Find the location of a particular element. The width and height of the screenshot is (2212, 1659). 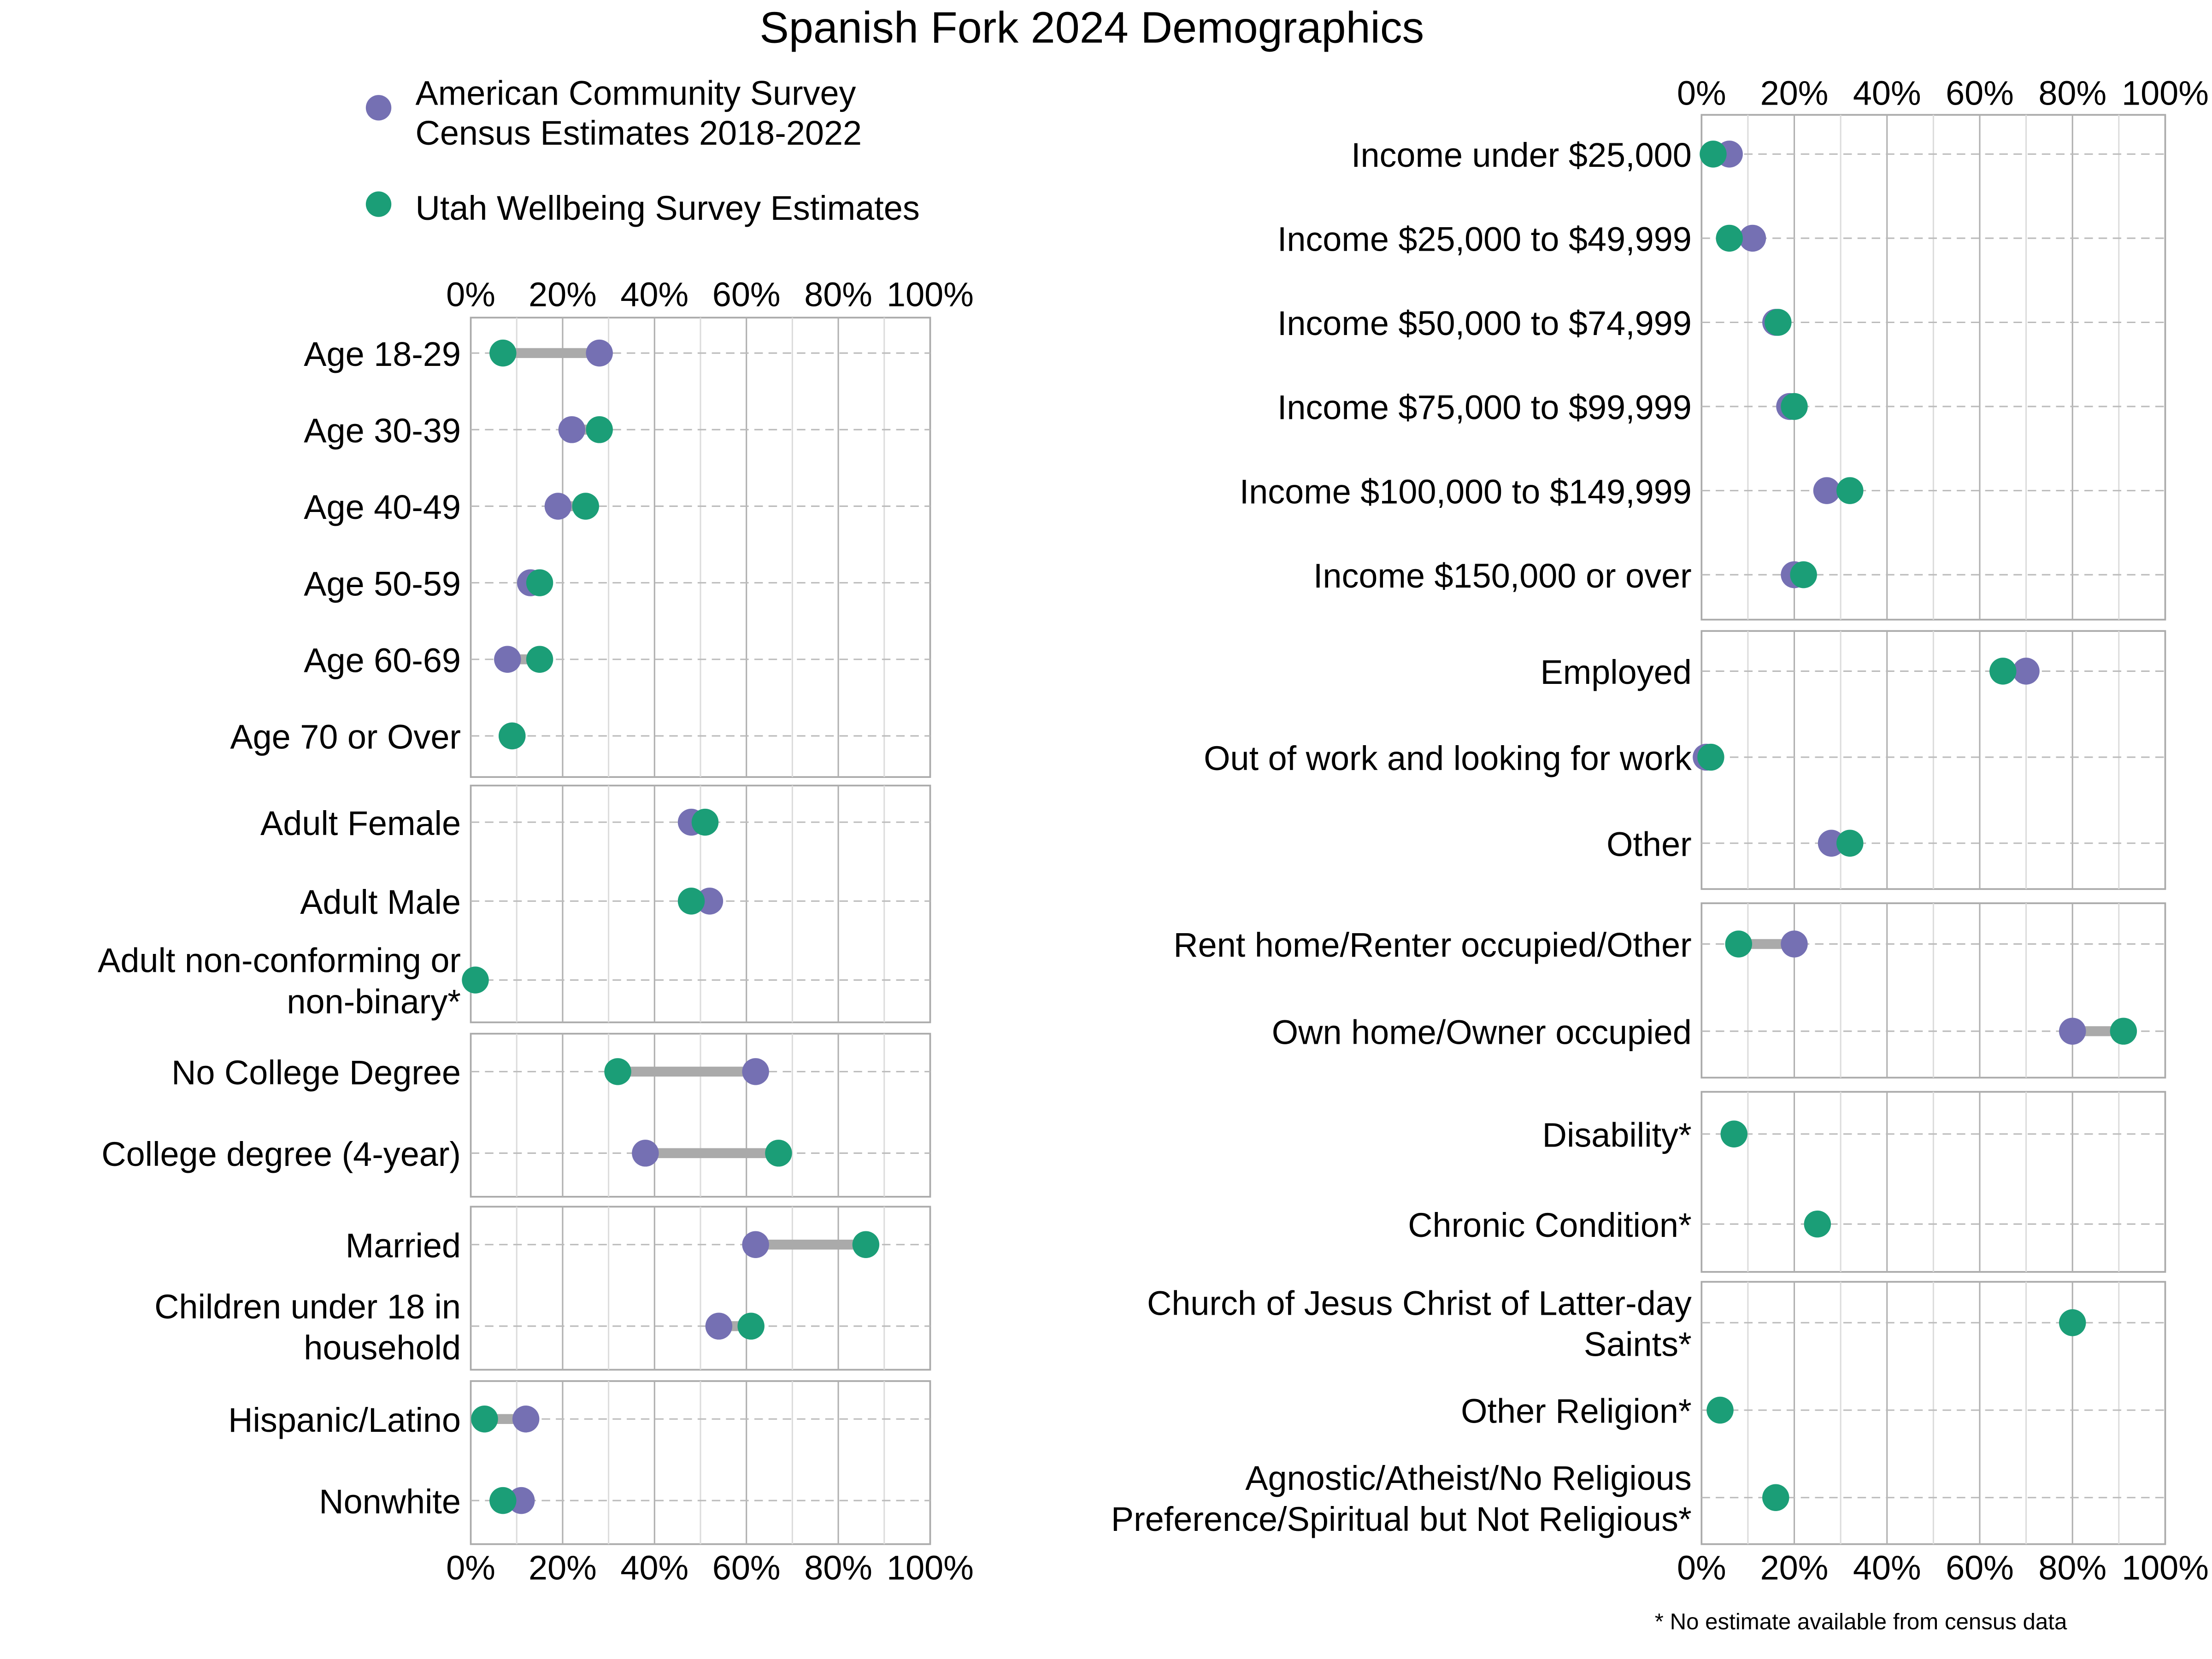

row-label: College degree (4-year) is located at coordinates (281, 1154).